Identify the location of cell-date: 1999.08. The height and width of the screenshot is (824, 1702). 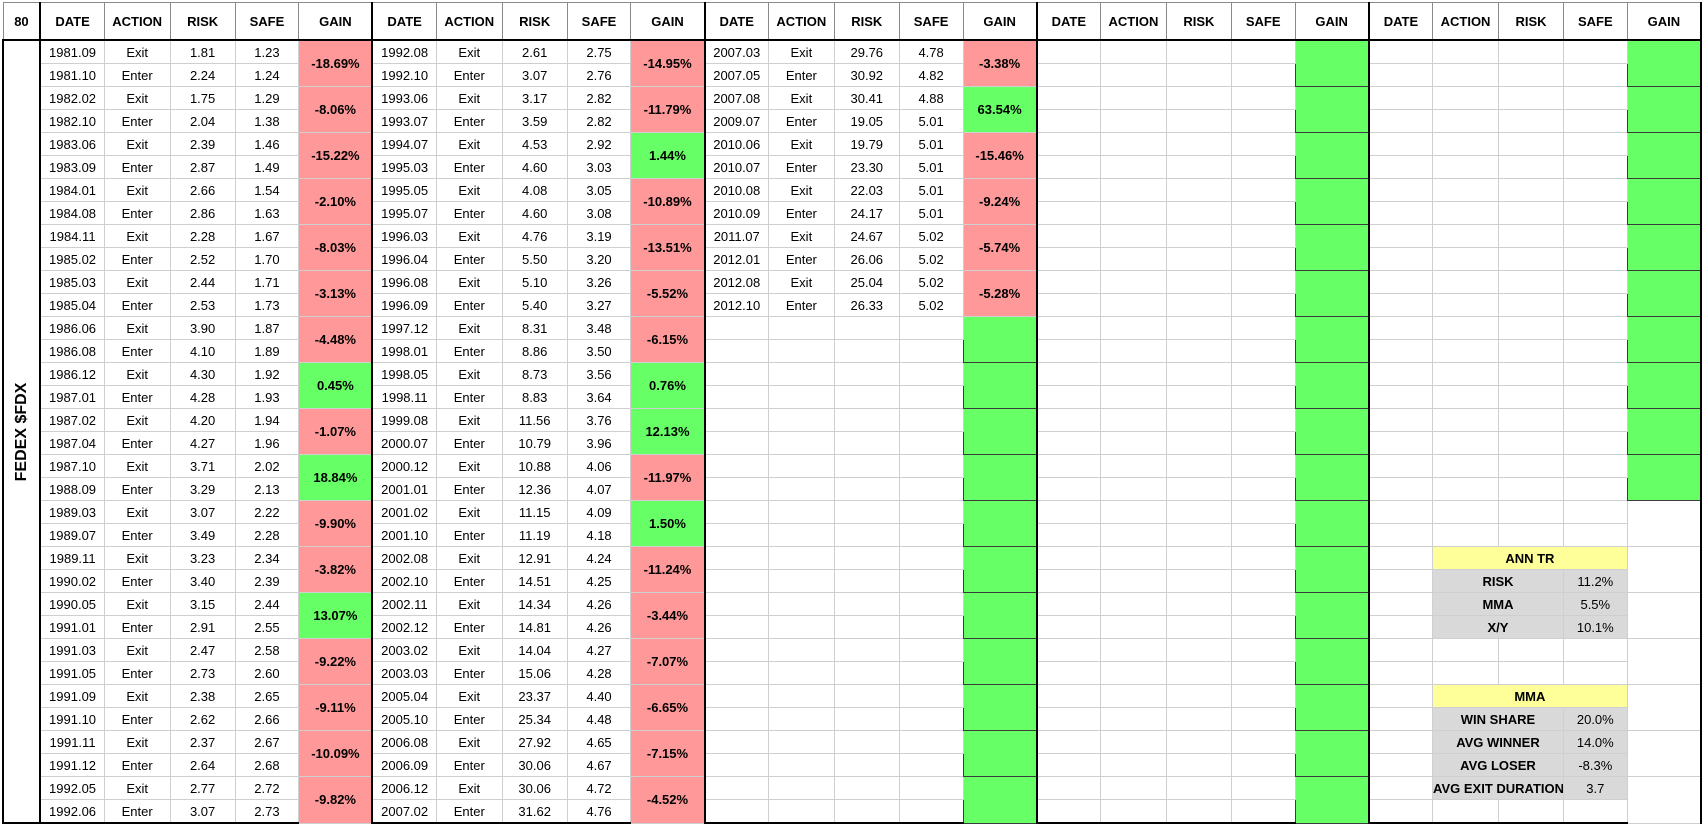
(404, 420).